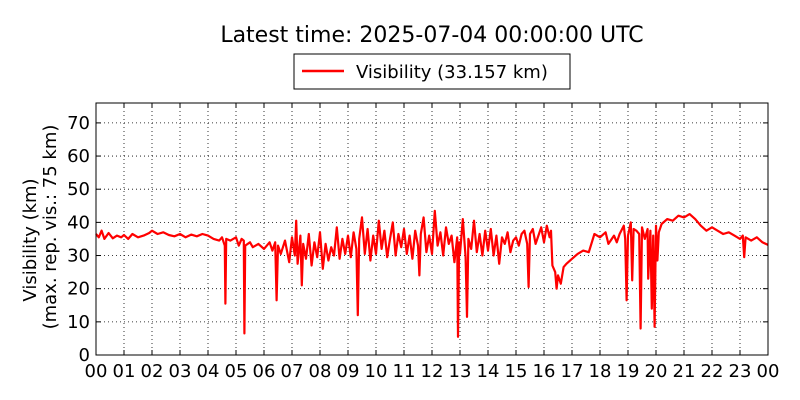 The image size is (800, 400). What do you see at coordinates (84, 355) in the screenshot?
I see `y-tick-label: 0` at bounding box center [84, 355].